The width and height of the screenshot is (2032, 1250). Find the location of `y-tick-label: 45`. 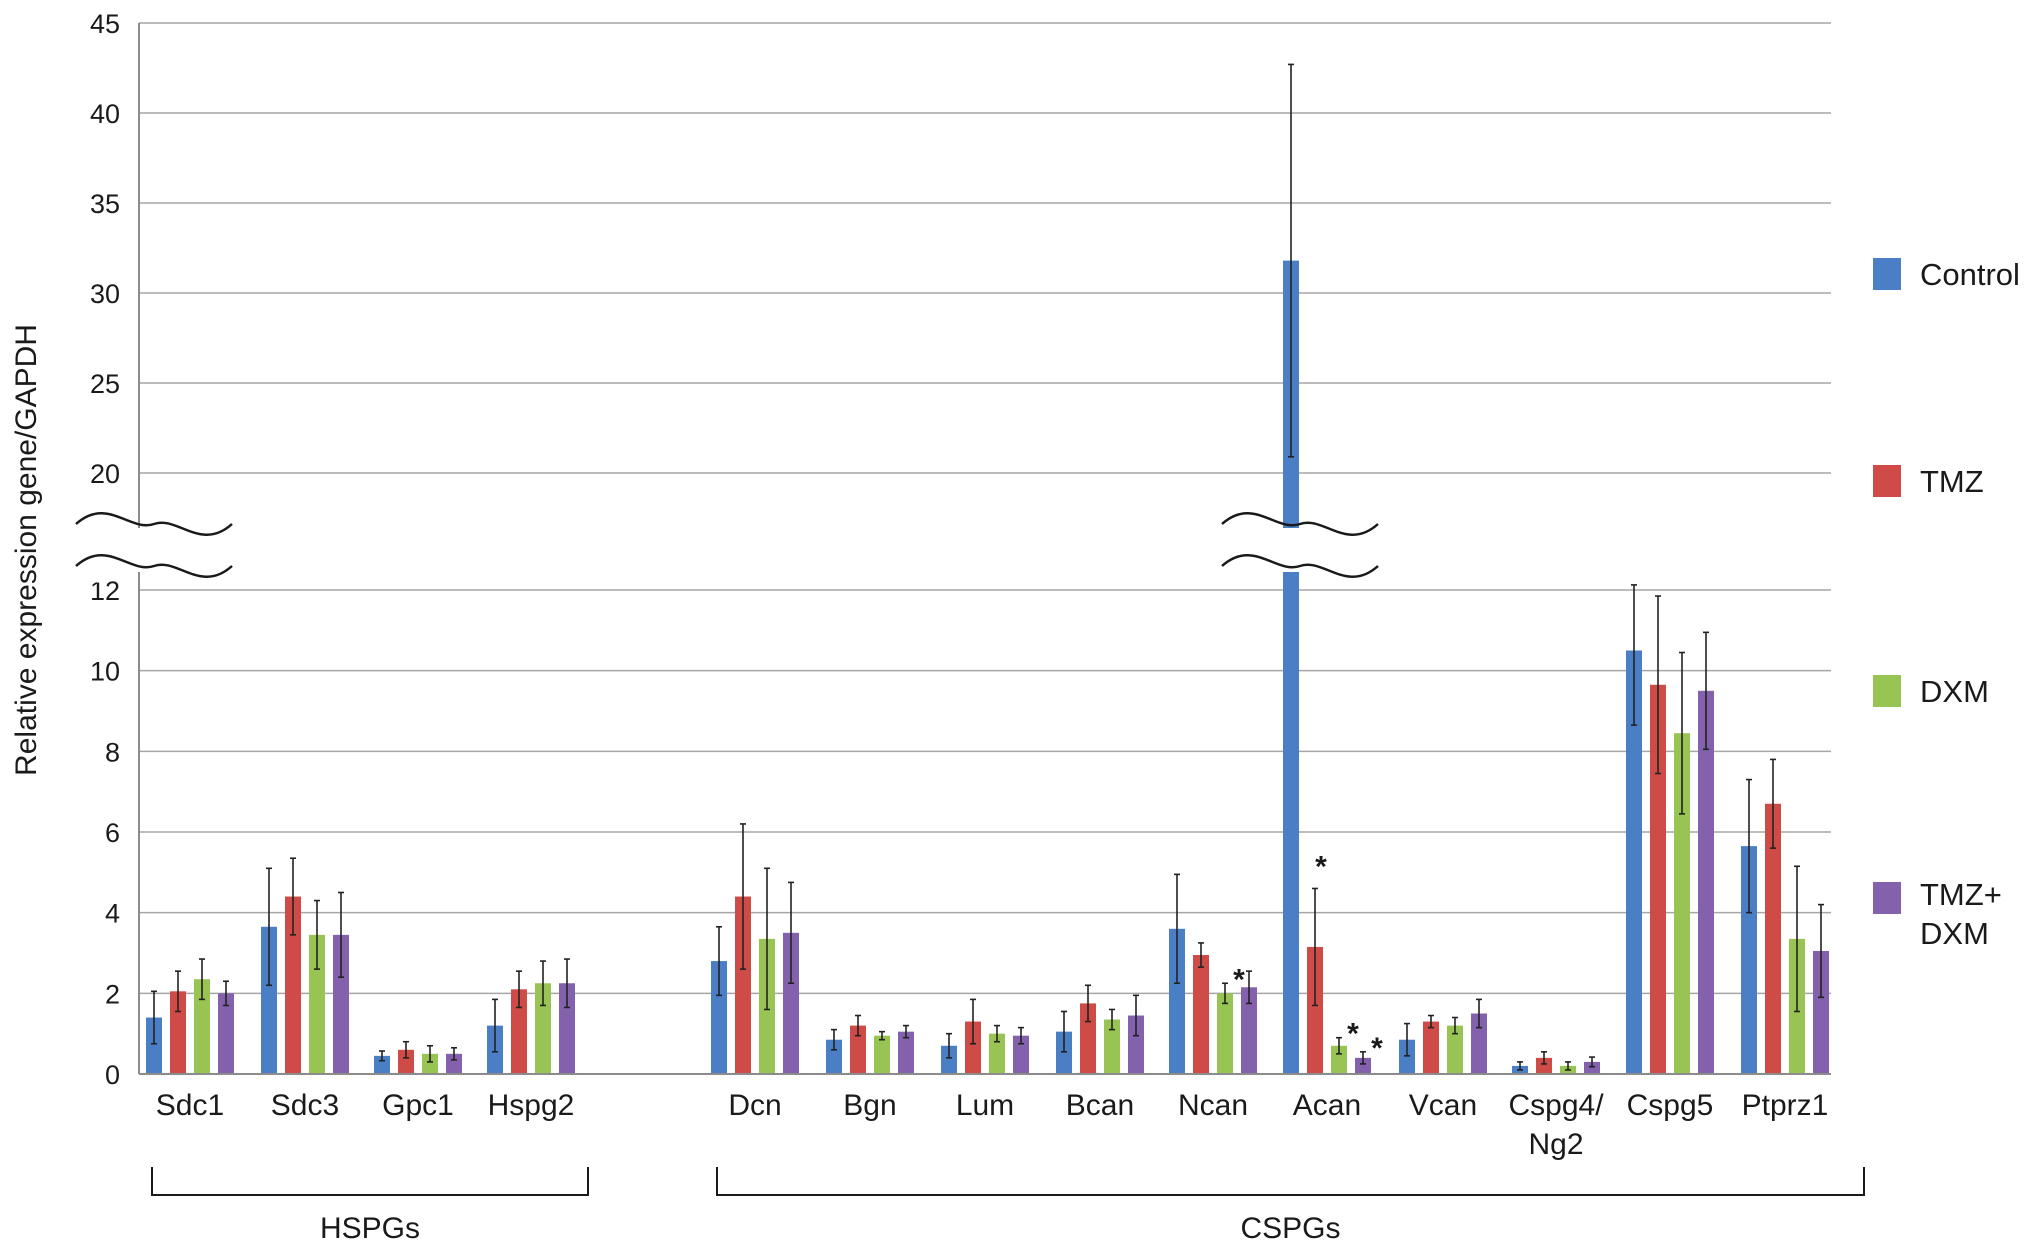

y-tick-label: 45 is located at coordinates (105, 24).